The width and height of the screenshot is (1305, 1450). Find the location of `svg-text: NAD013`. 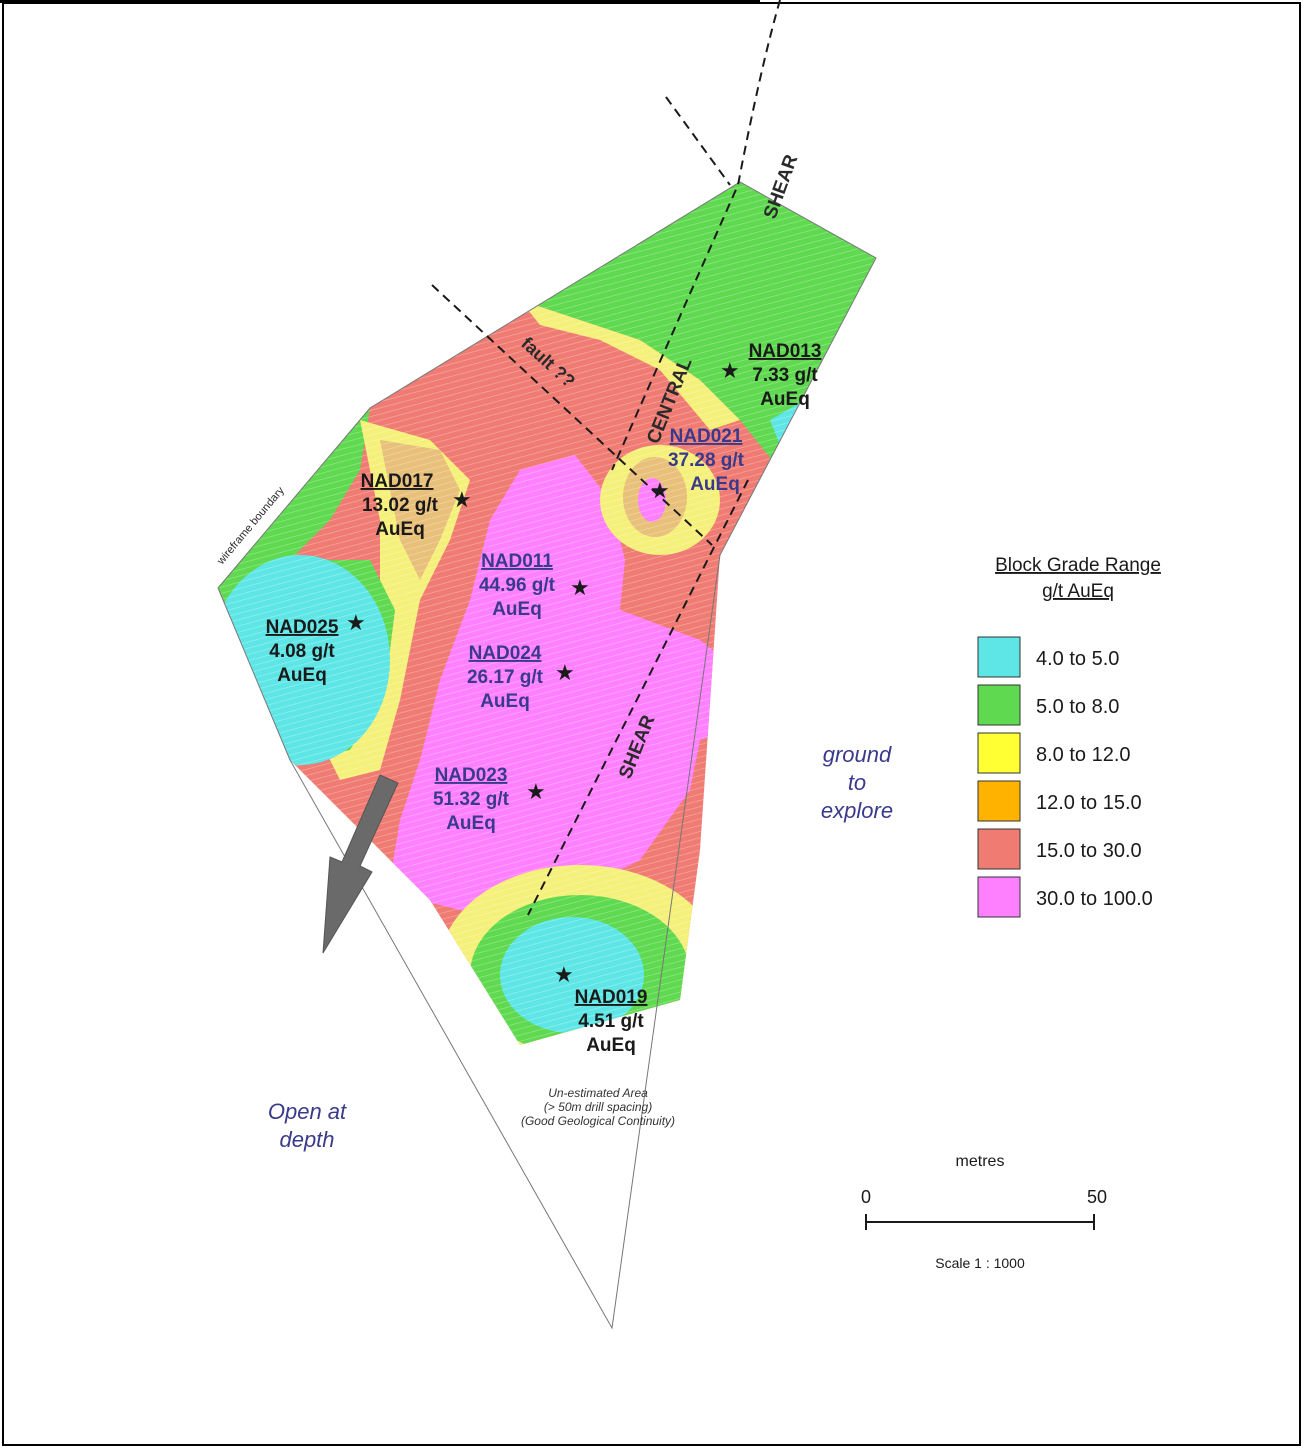

svg-text: NAD013 is located at coordinates (785, 351).